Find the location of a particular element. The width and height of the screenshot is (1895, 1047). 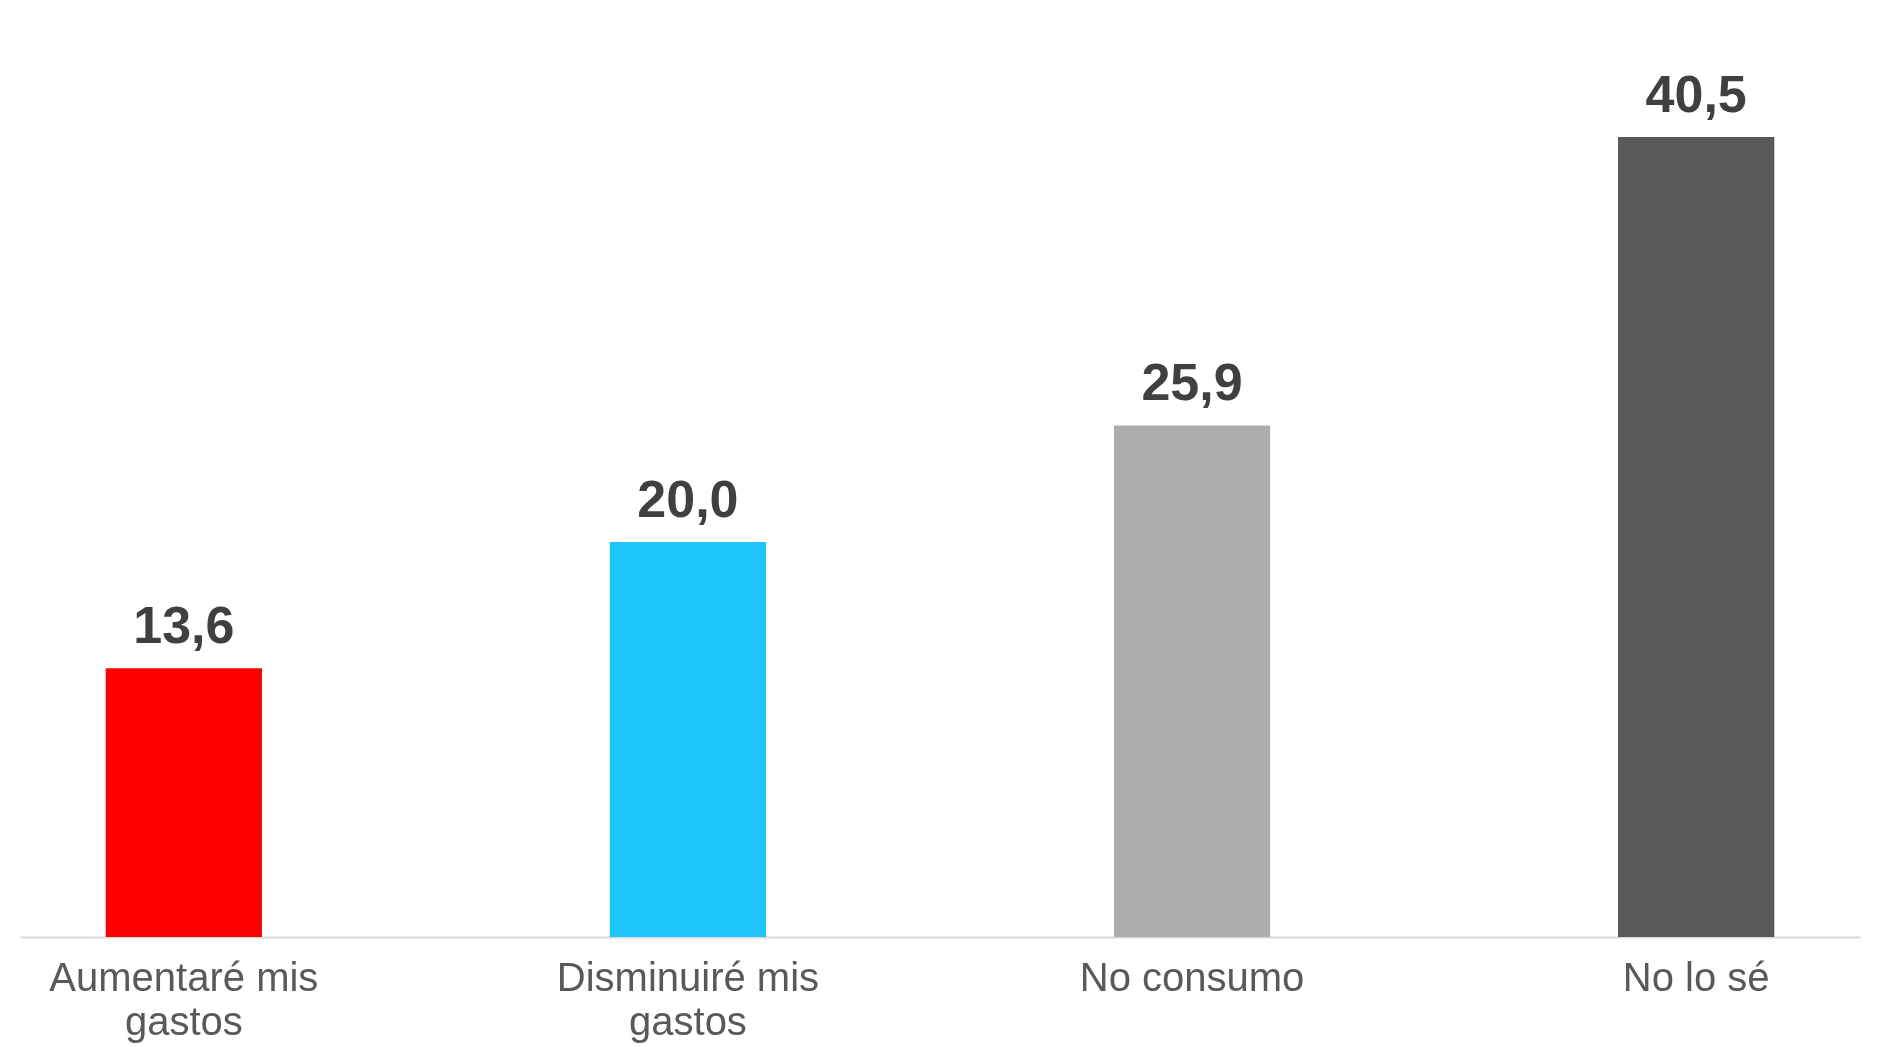

data-label: 20,0 is located at coordinates (688, 498).